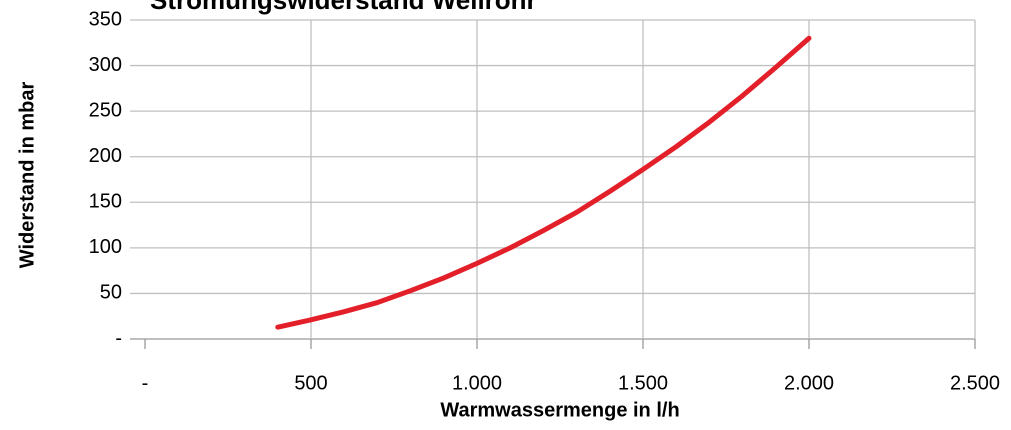  Describe the element at coordinates (27, 175) in the screenshot. I see `y-axis-label: Widerstand in mbar` at that location.